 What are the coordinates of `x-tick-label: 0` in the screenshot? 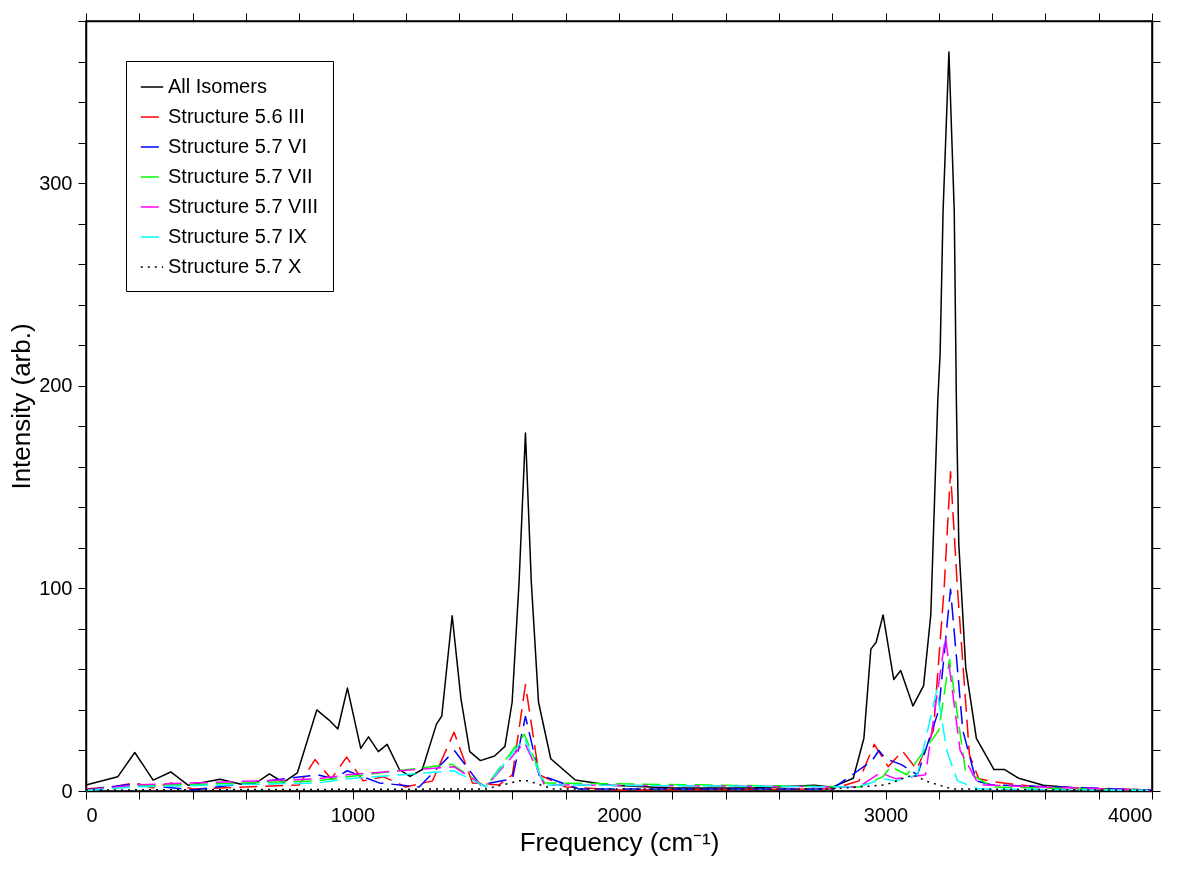 It's located at (92, 814).